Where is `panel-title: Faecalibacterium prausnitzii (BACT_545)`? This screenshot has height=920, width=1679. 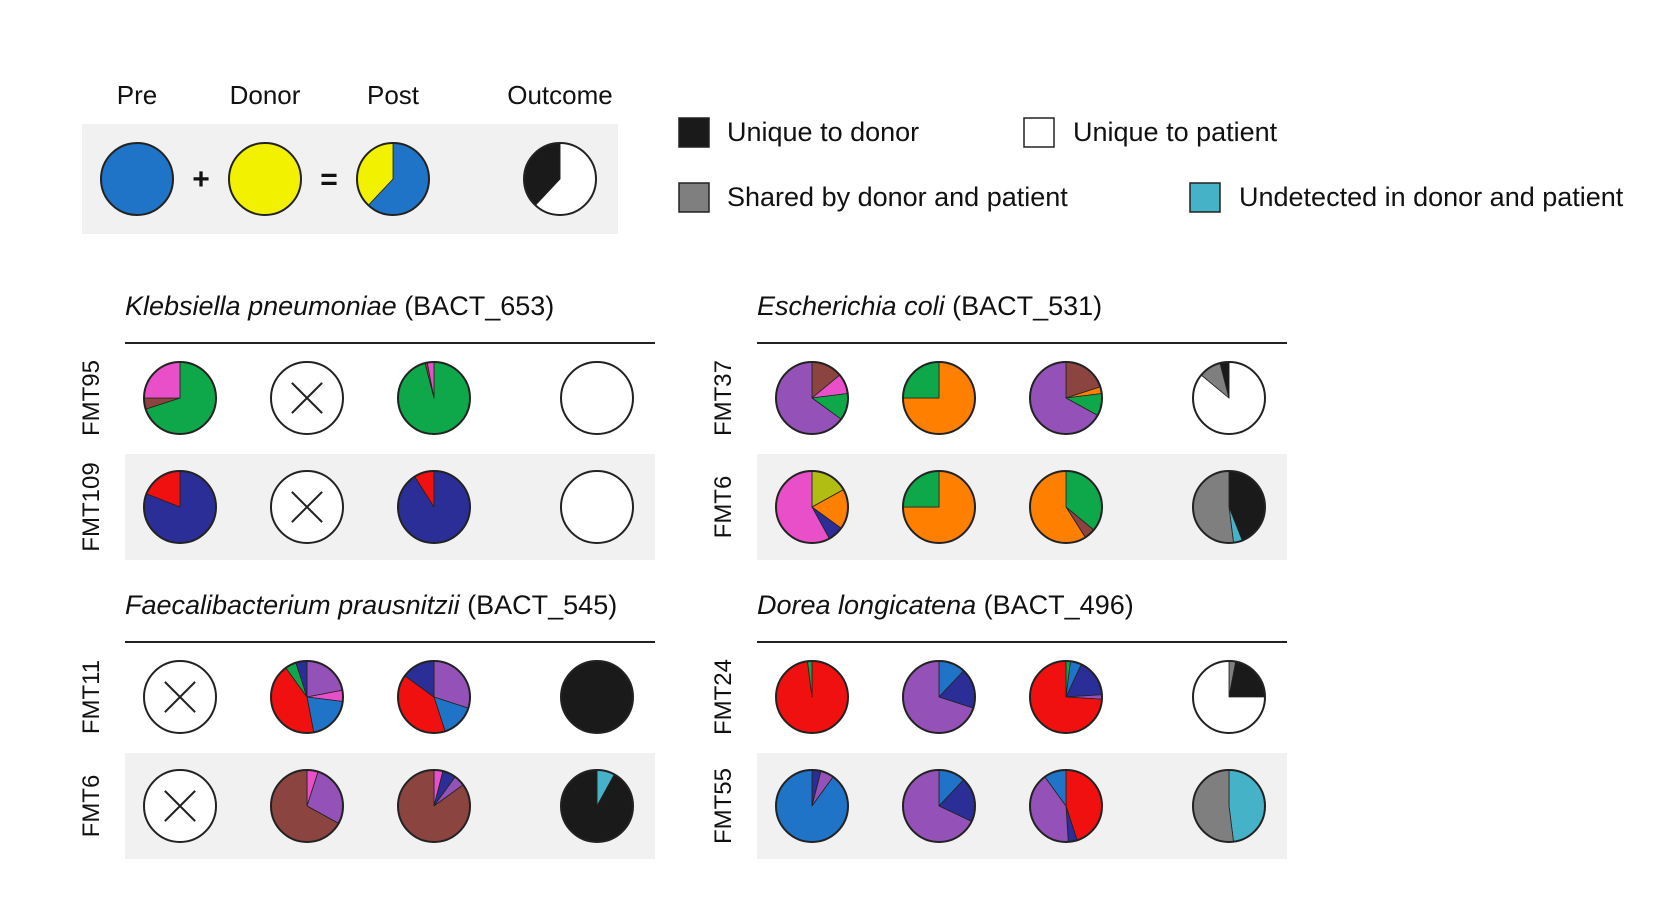 panel-title: Faecalibacterium prausnitzii (BACT_545) is located at coordinates (371, 605).